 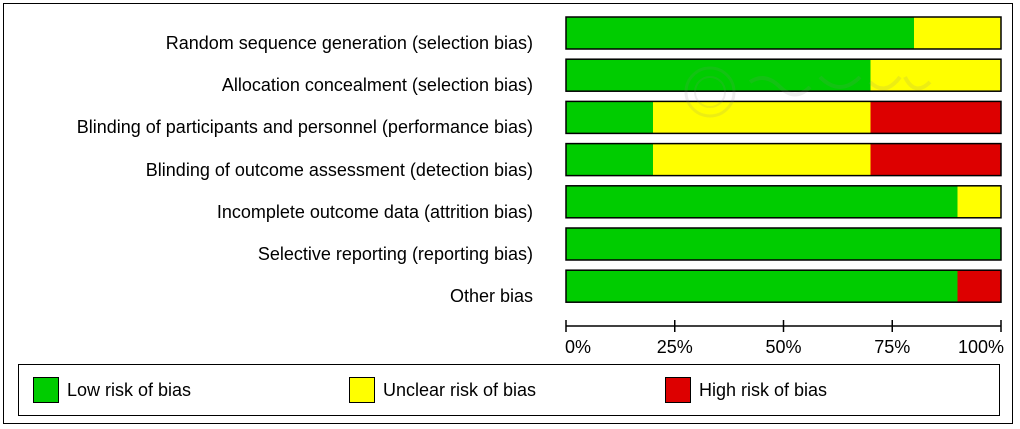 What do you see at coordinates (892, 347) in the screenshot?
I see `x-tick-label-3: 75%` at bounding box center [892, 347].